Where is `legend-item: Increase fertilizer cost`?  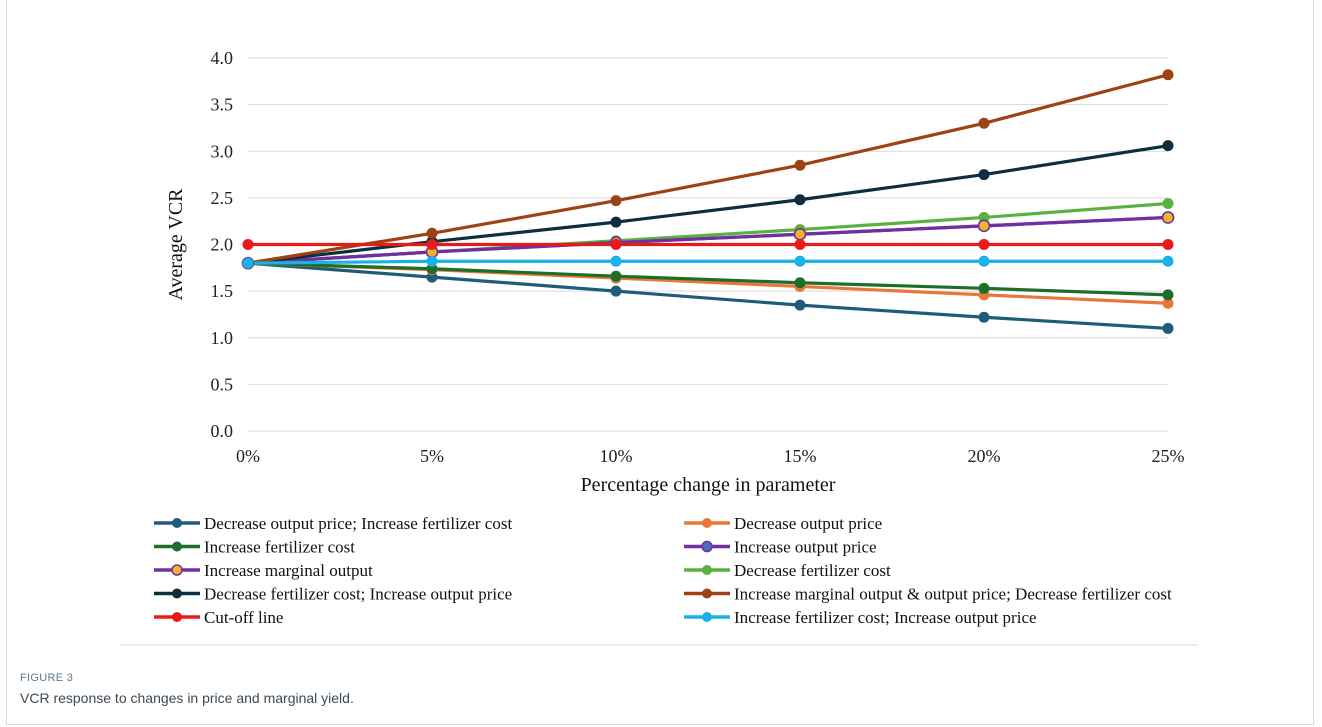
legend-item: Increase fertilizer cost is located at coordinates (254, 547).